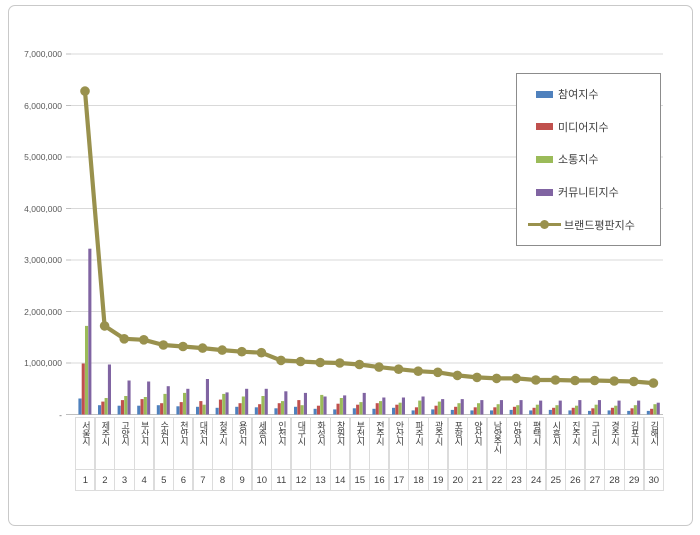 Image resolution: width=700 pixels, height=535 pixels. I want to click on participation-swatch, so click(544, 94).